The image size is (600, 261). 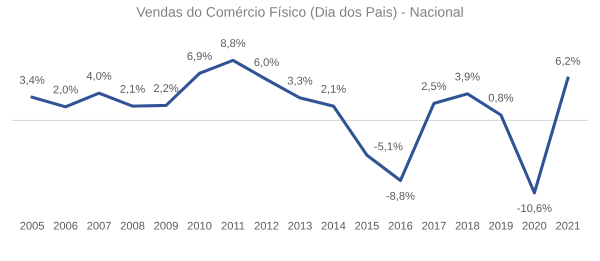 What do you see at coordinates (99, 77) in the screenshot?
I see `data-label: 4,0%` at bounding box center [99, 77].